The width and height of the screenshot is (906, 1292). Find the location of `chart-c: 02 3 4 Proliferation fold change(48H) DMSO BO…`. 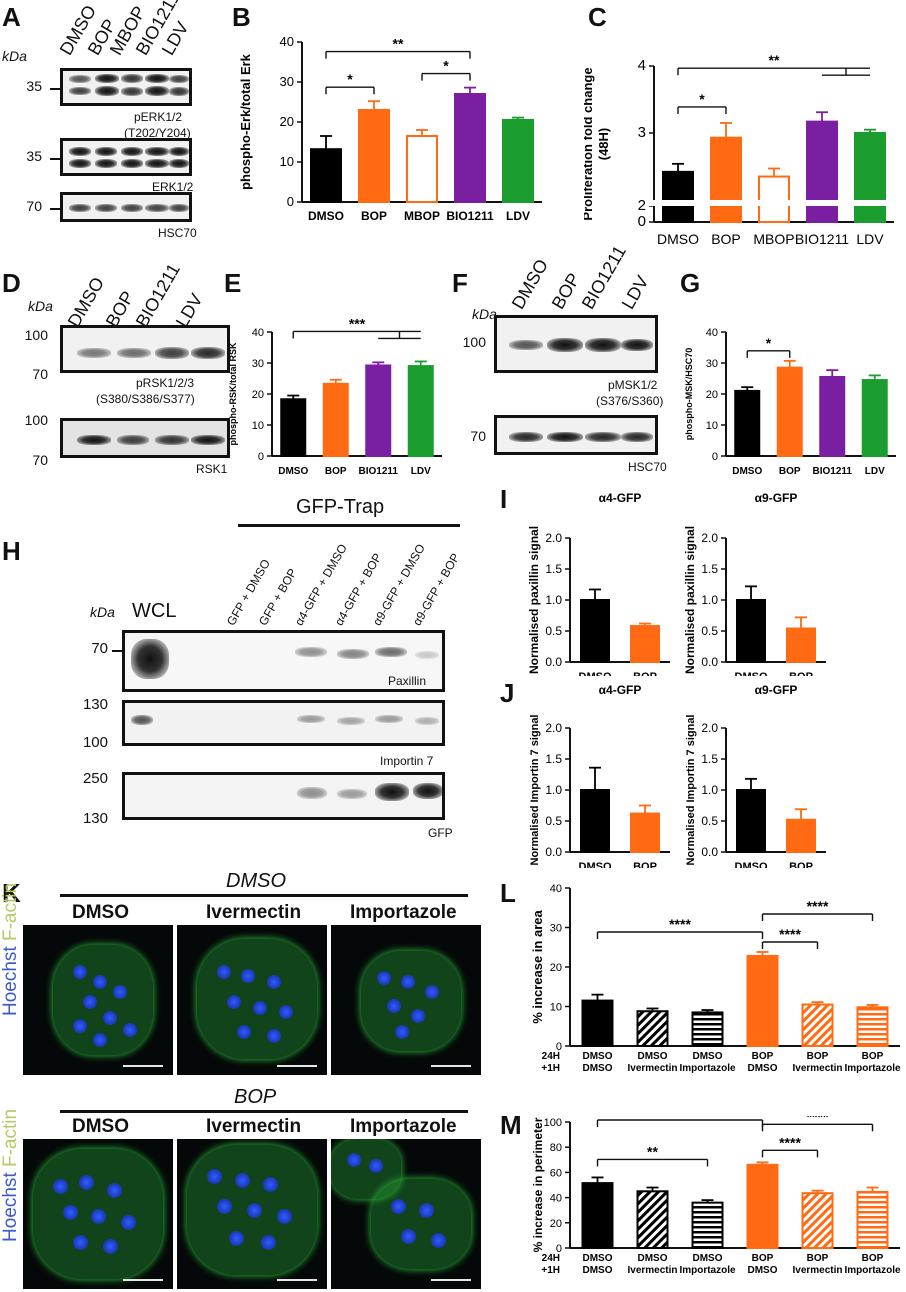

chart-c: 02 3 4 Proliferation fold change(48H) DMSO BO… is located at coordinates (739, 149).